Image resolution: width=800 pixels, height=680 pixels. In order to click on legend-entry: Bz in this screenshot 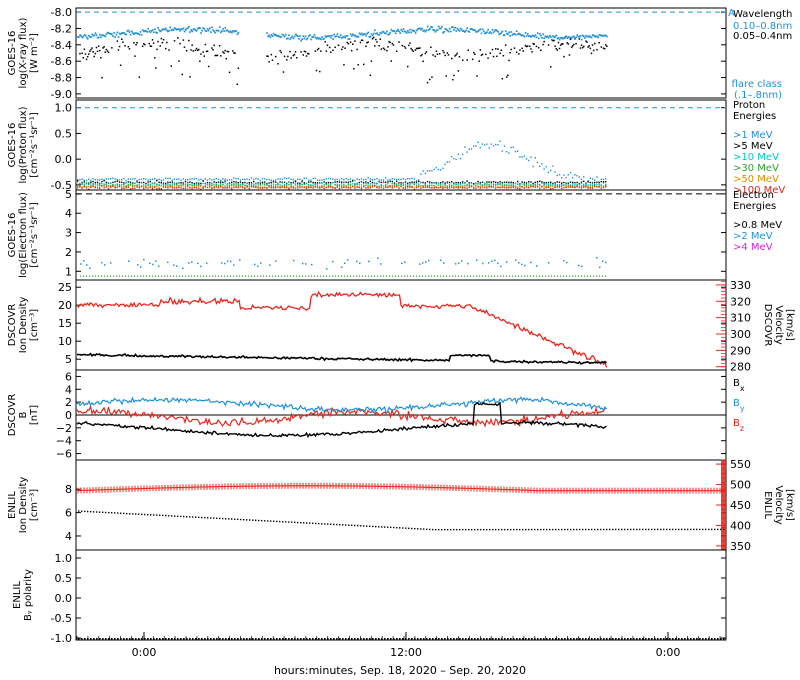, I will do `click(738, 425)`.